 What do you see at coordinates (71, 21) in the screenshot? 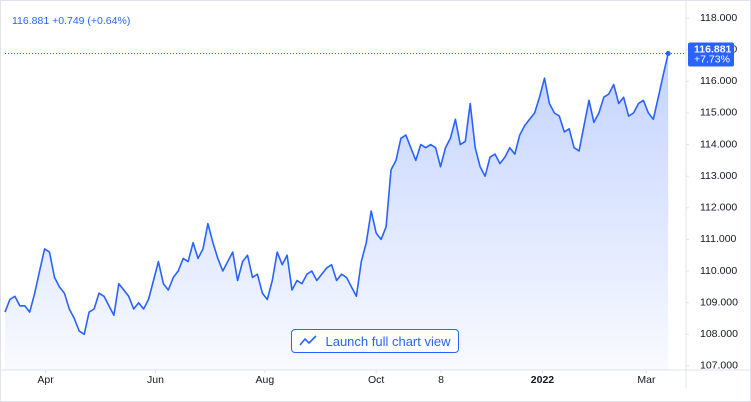
I see `header-quote: 116.881 +0.749 (+0.64%)` at bounding box center [71, 21].